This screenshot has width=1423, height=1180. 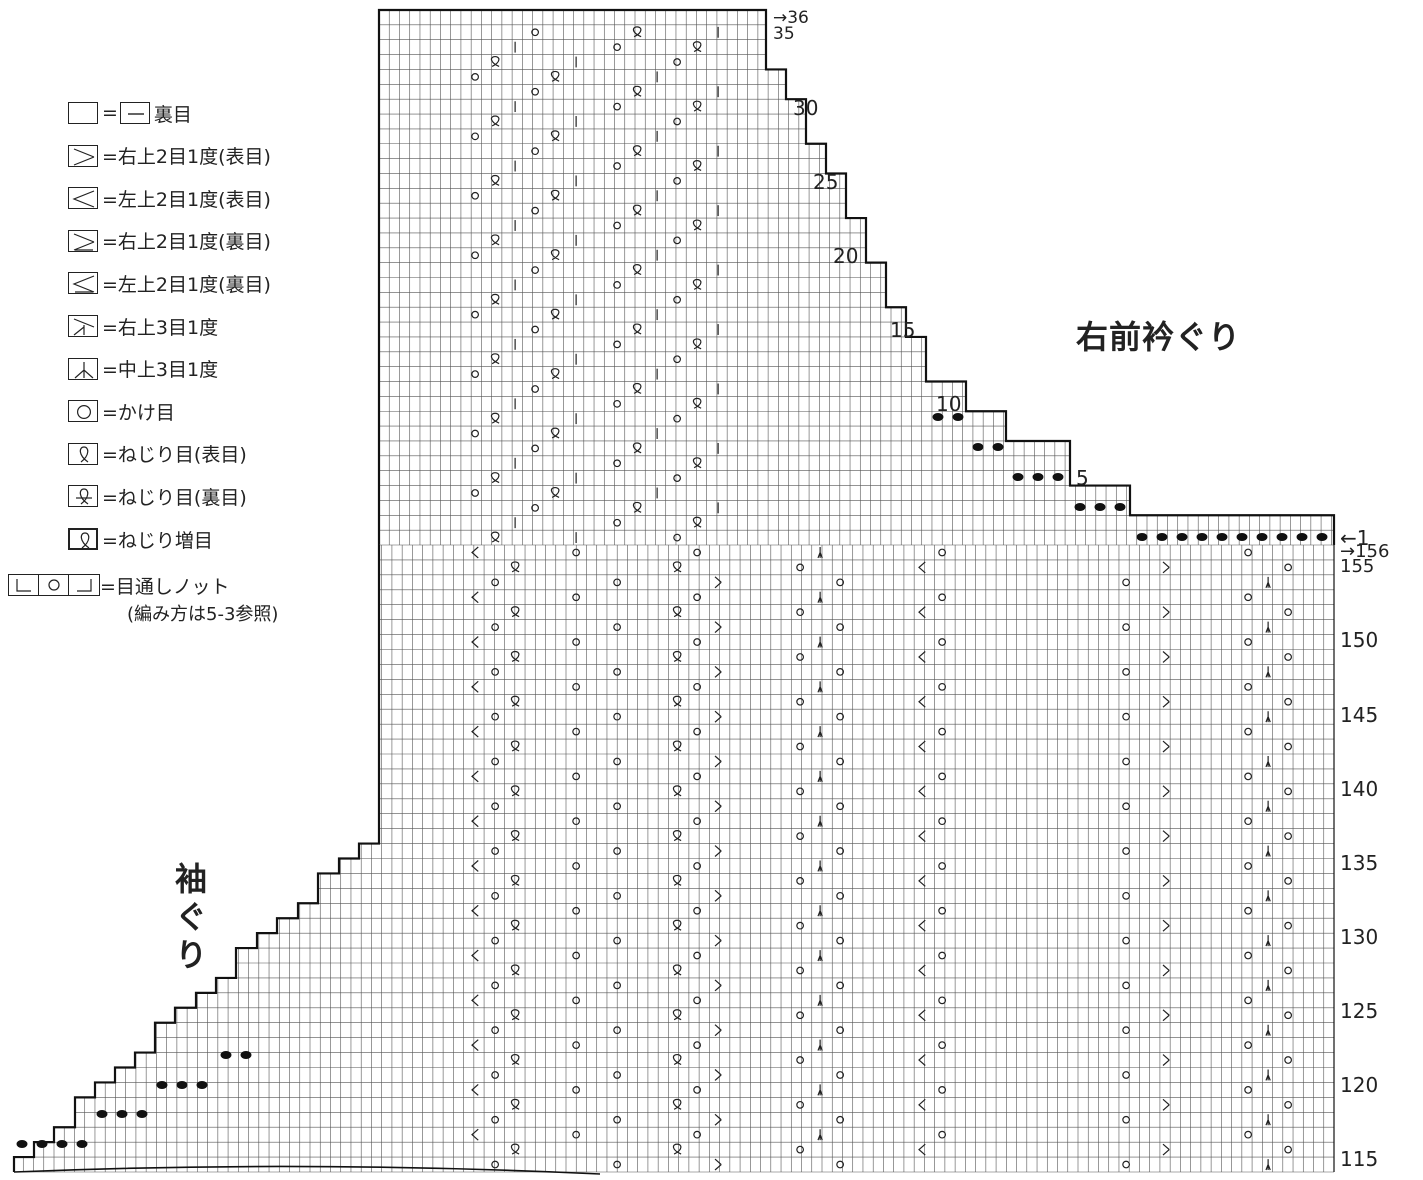 I want to click on yarn-over-icon, so click(x=83, y=411).